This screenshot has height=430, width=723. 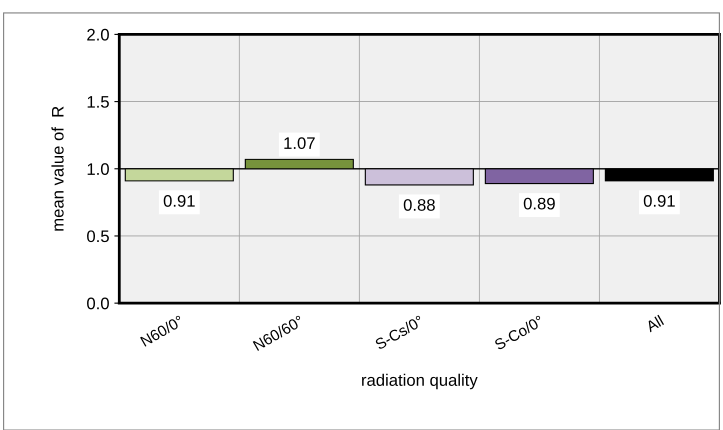 What do you see at coordinates (57, 168) in the screenshot?
I see `y-axis-title: mean value of R` at bounding box center [57, 168].